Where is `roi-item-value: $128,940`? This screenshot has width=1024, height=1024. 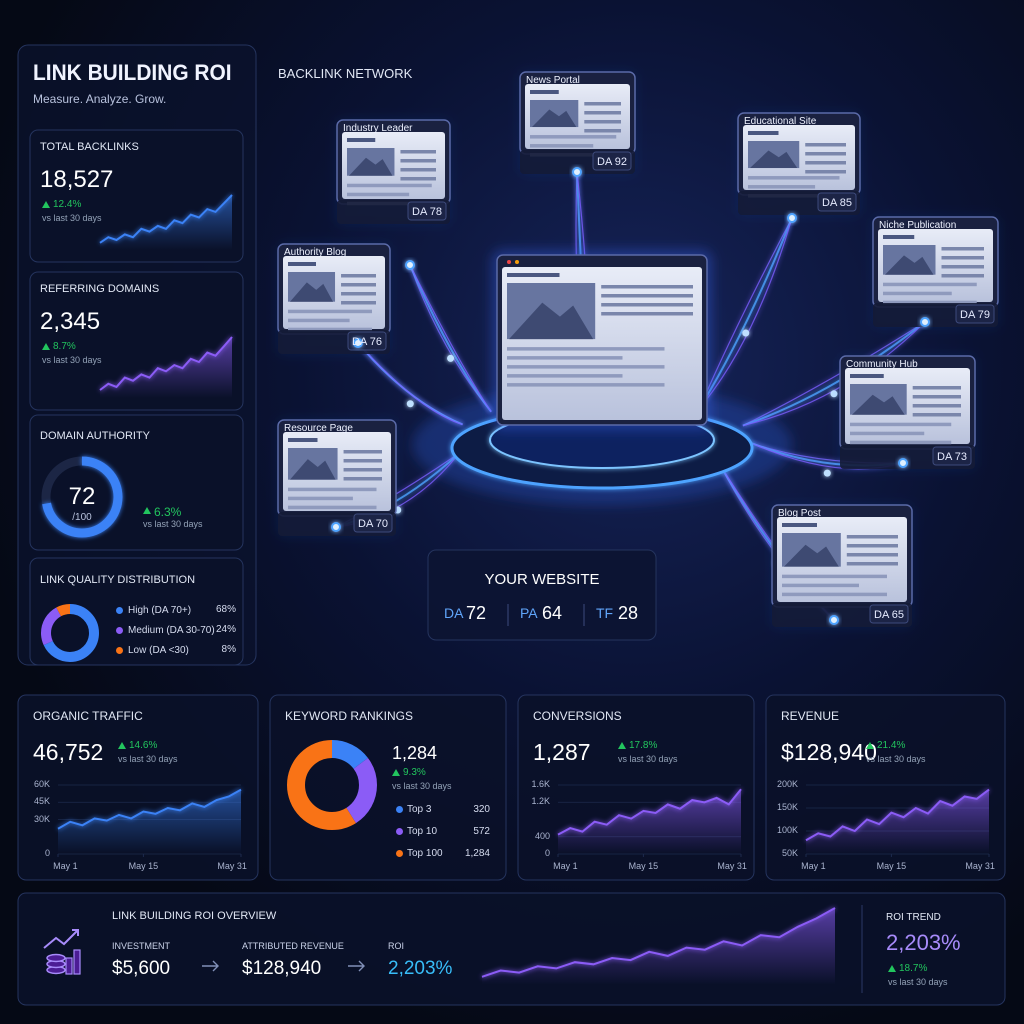
roi-item-value: $128,940 is located at coordinates (282, 968).